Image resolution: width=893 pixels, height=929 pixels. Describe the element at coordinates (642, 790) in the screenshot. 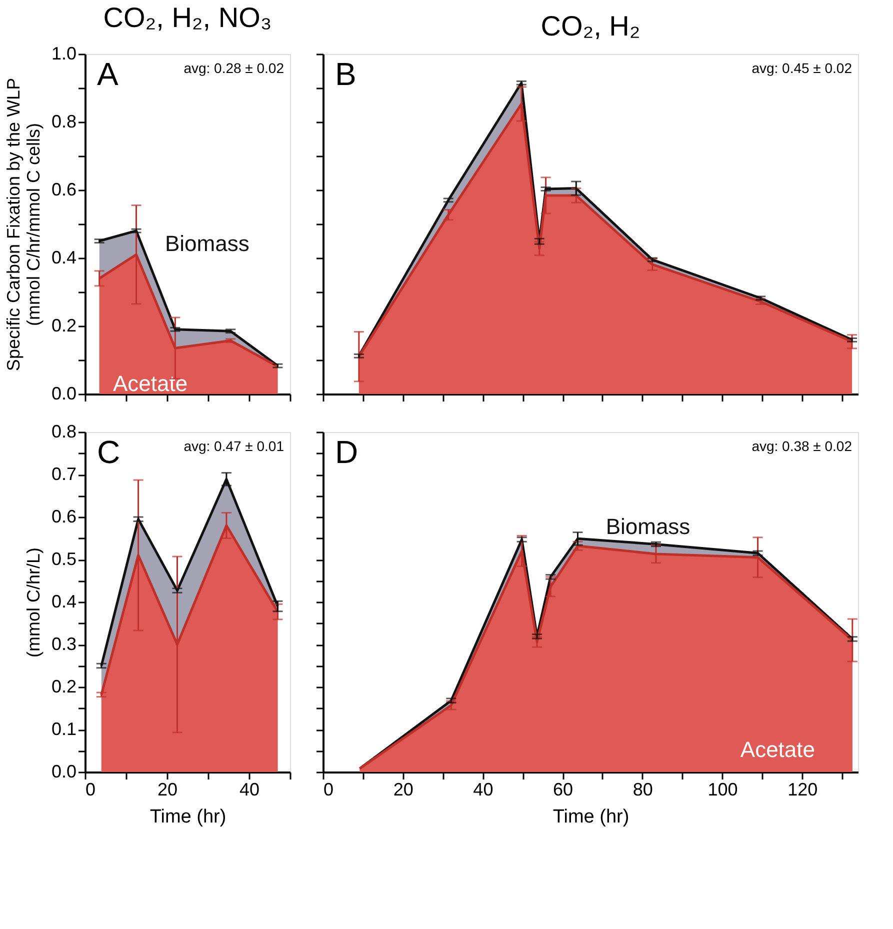

I see `x-tick-label: 80` at that location.